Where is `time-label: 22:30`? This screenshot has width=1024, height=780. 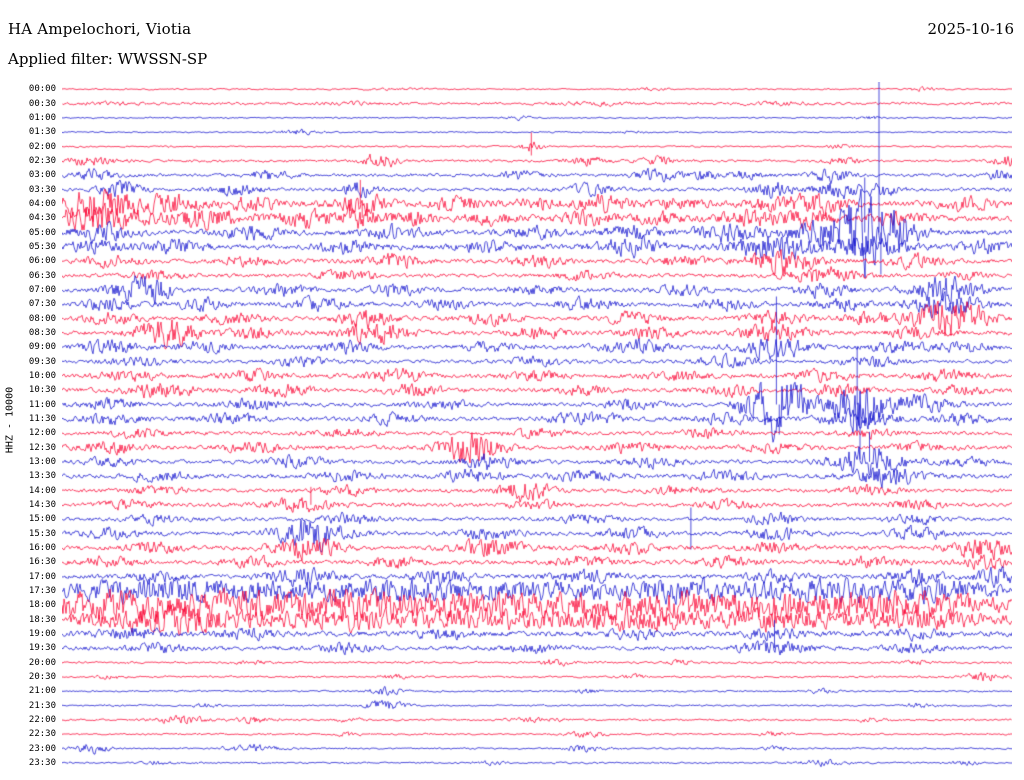
time-label: 22:30 is located at coordinates (42, 734).